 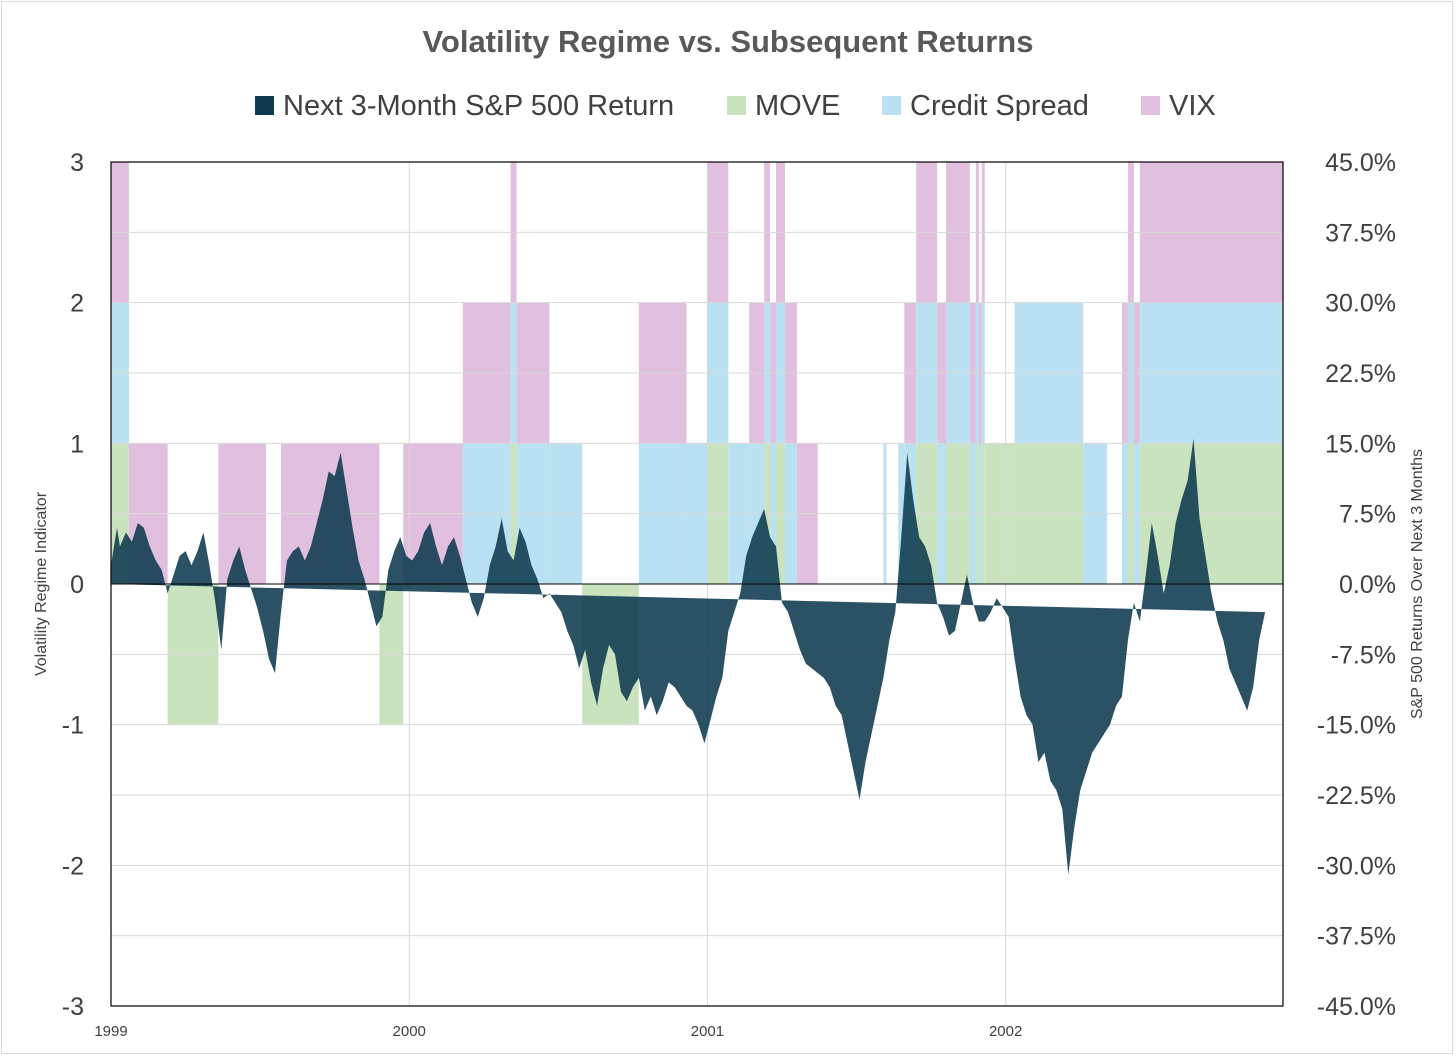 I want to click on left-tick-label: 3, so click(x=77, y=163).